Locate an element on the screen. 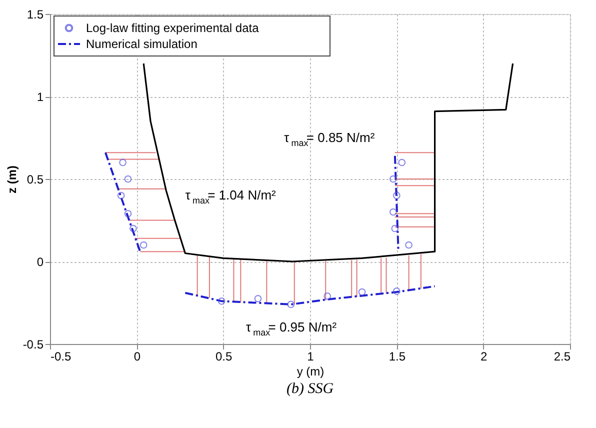  x-axis-title: y (m) is located at coordinates (310, 371).